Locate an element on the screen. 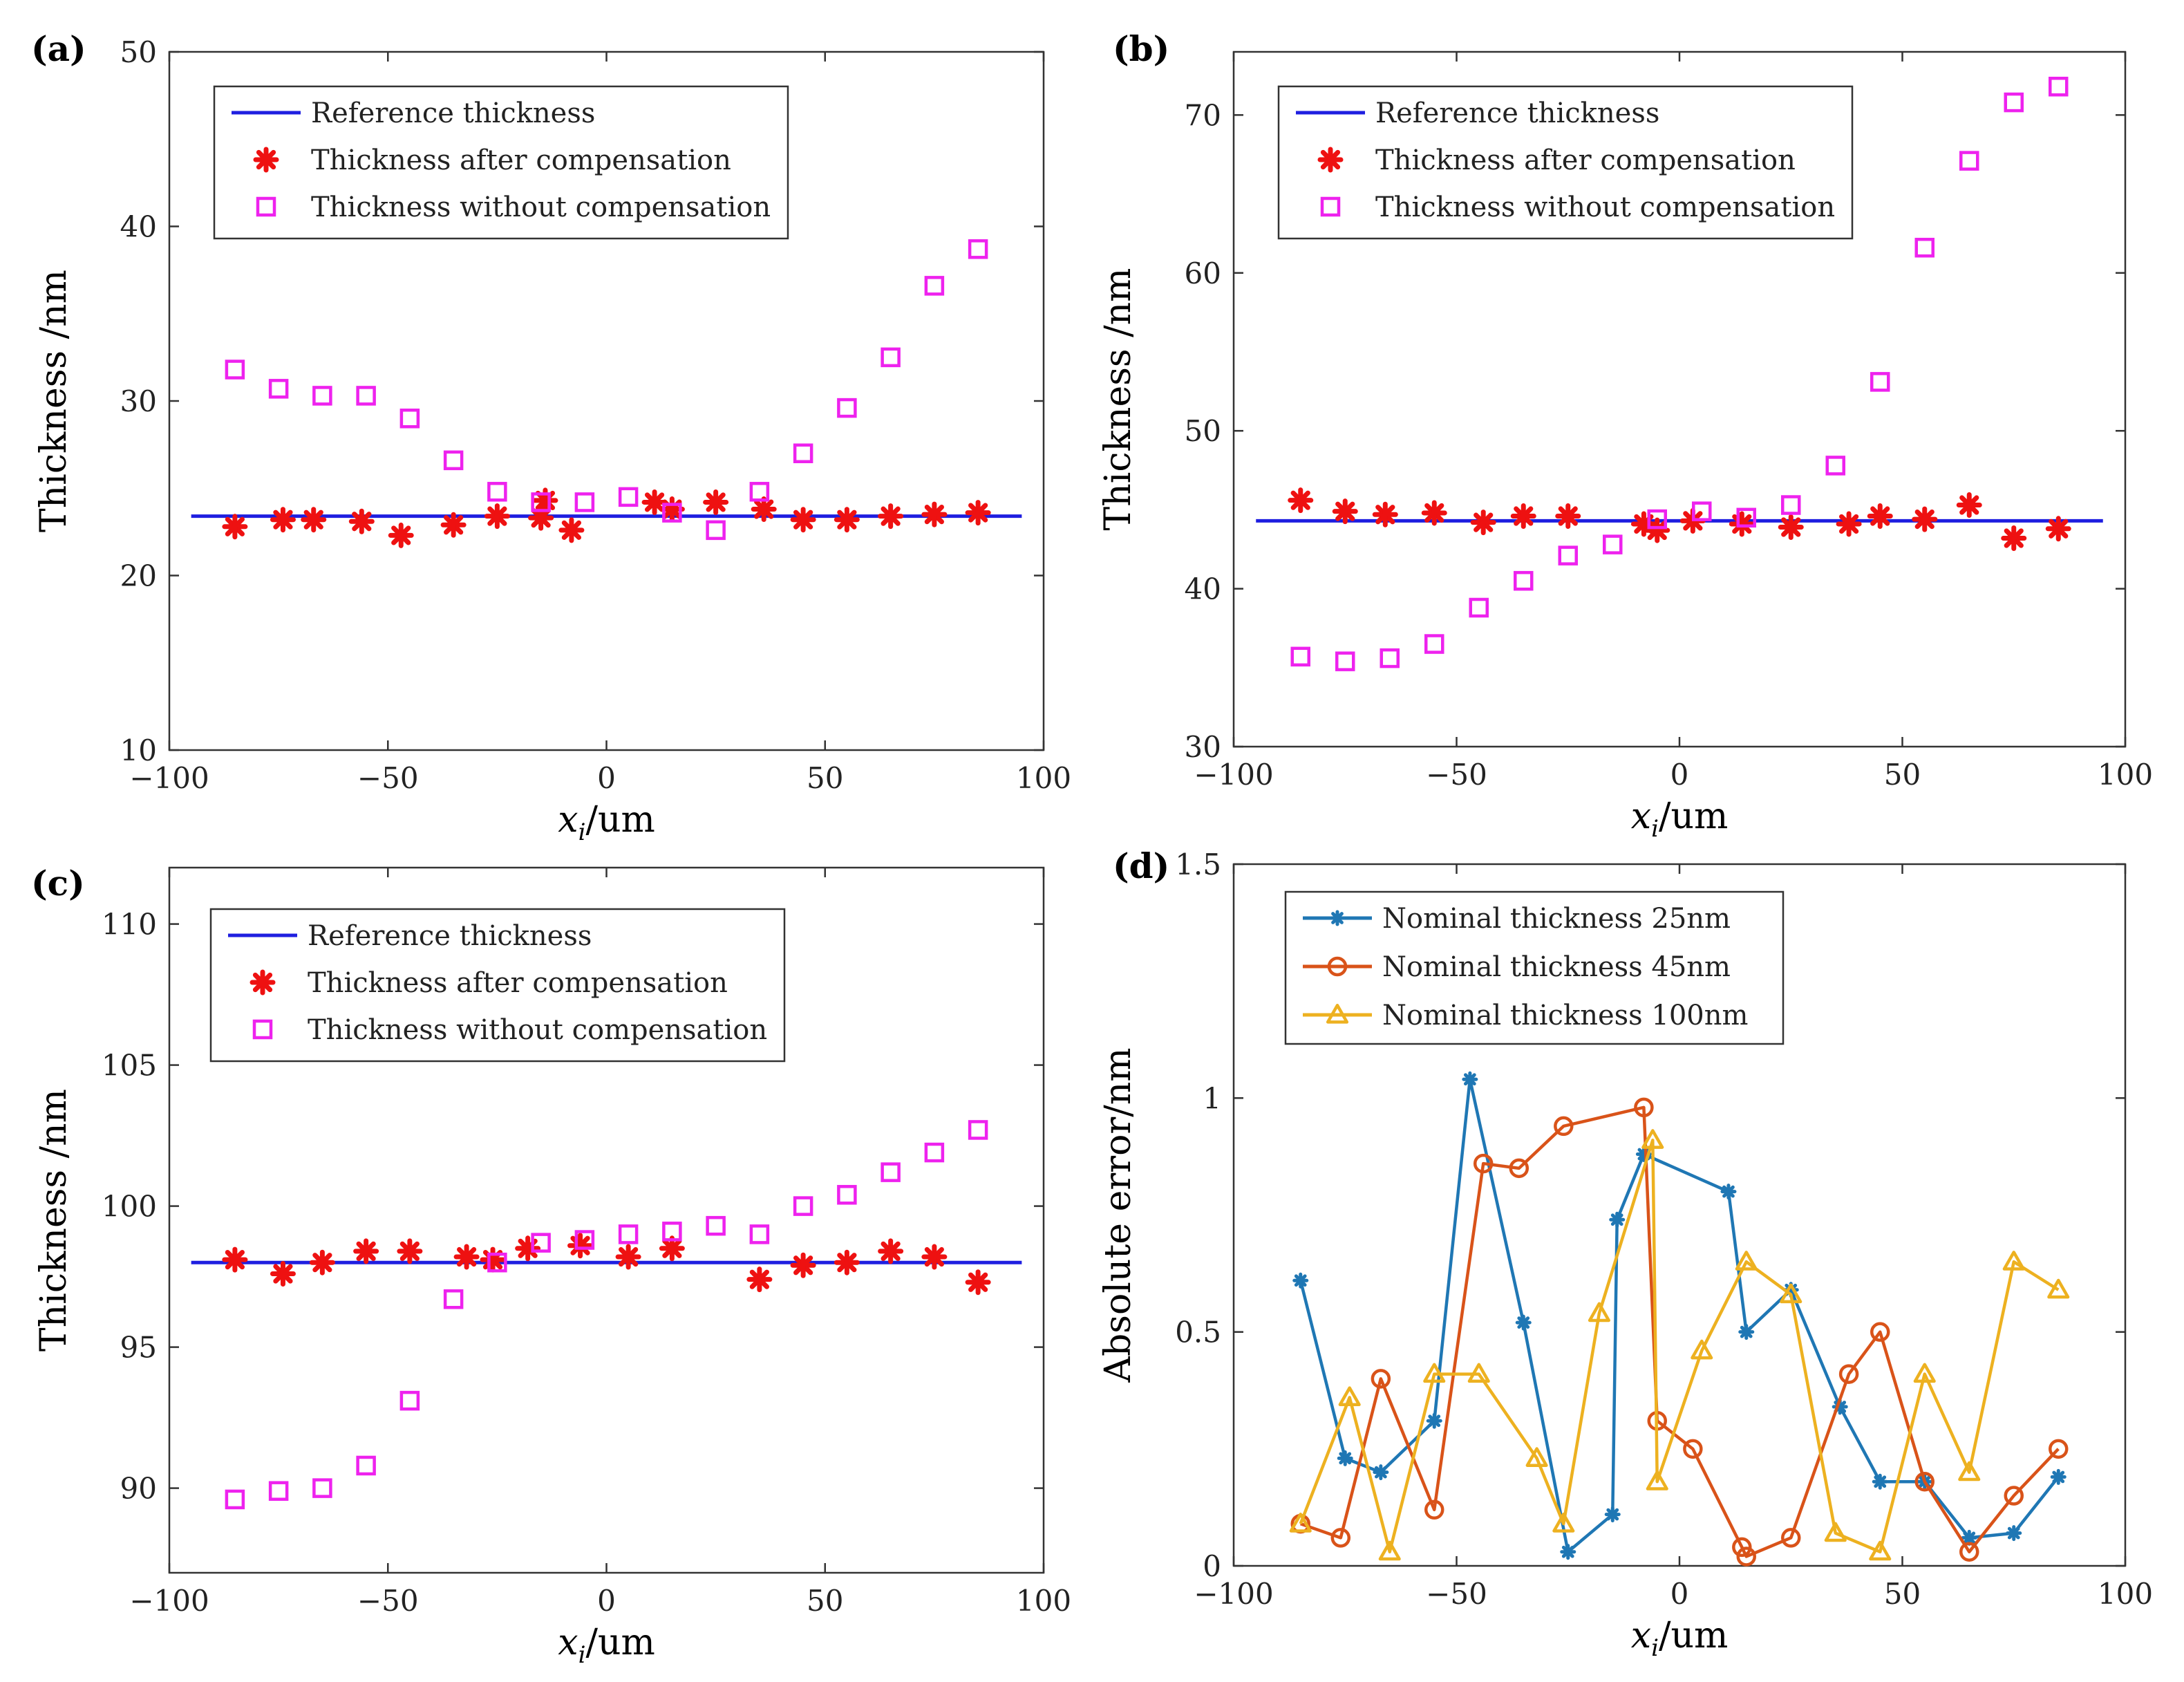  y-tick-label: 110 is located at coordinates (129, 925).